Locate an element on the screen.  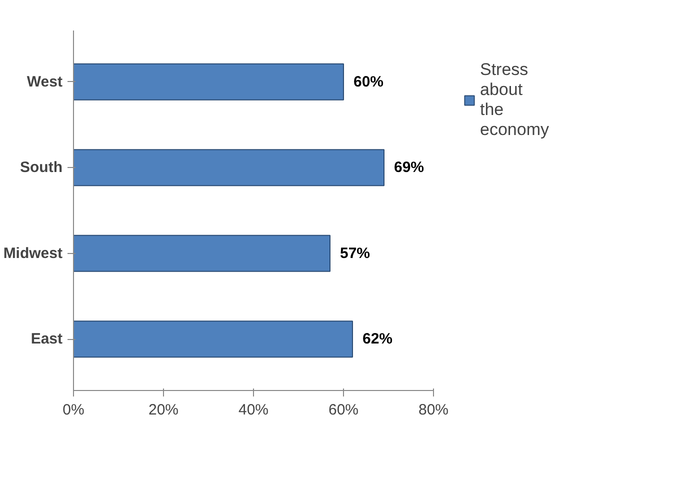
text: 60% is located at coordinates (369, 81).